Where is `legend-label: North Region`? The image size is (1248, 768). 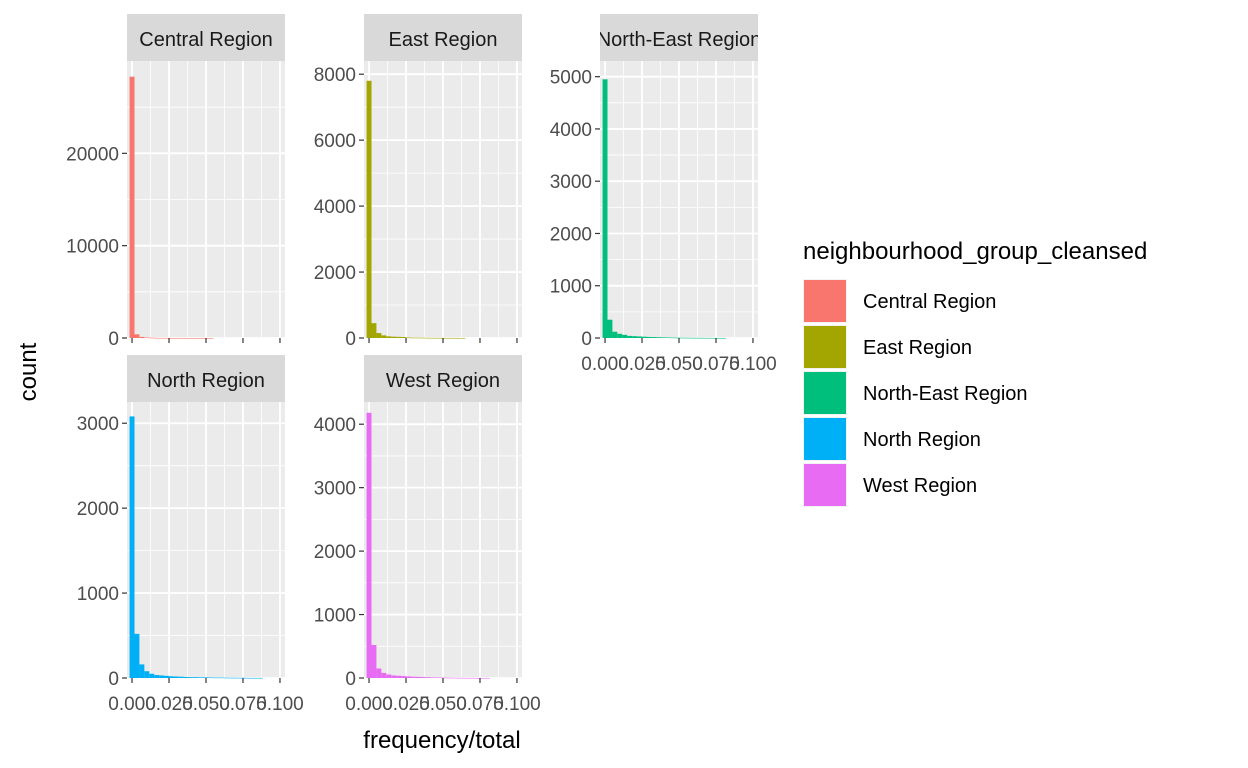
legend-label: North Region is located at coordinates (922, 440).